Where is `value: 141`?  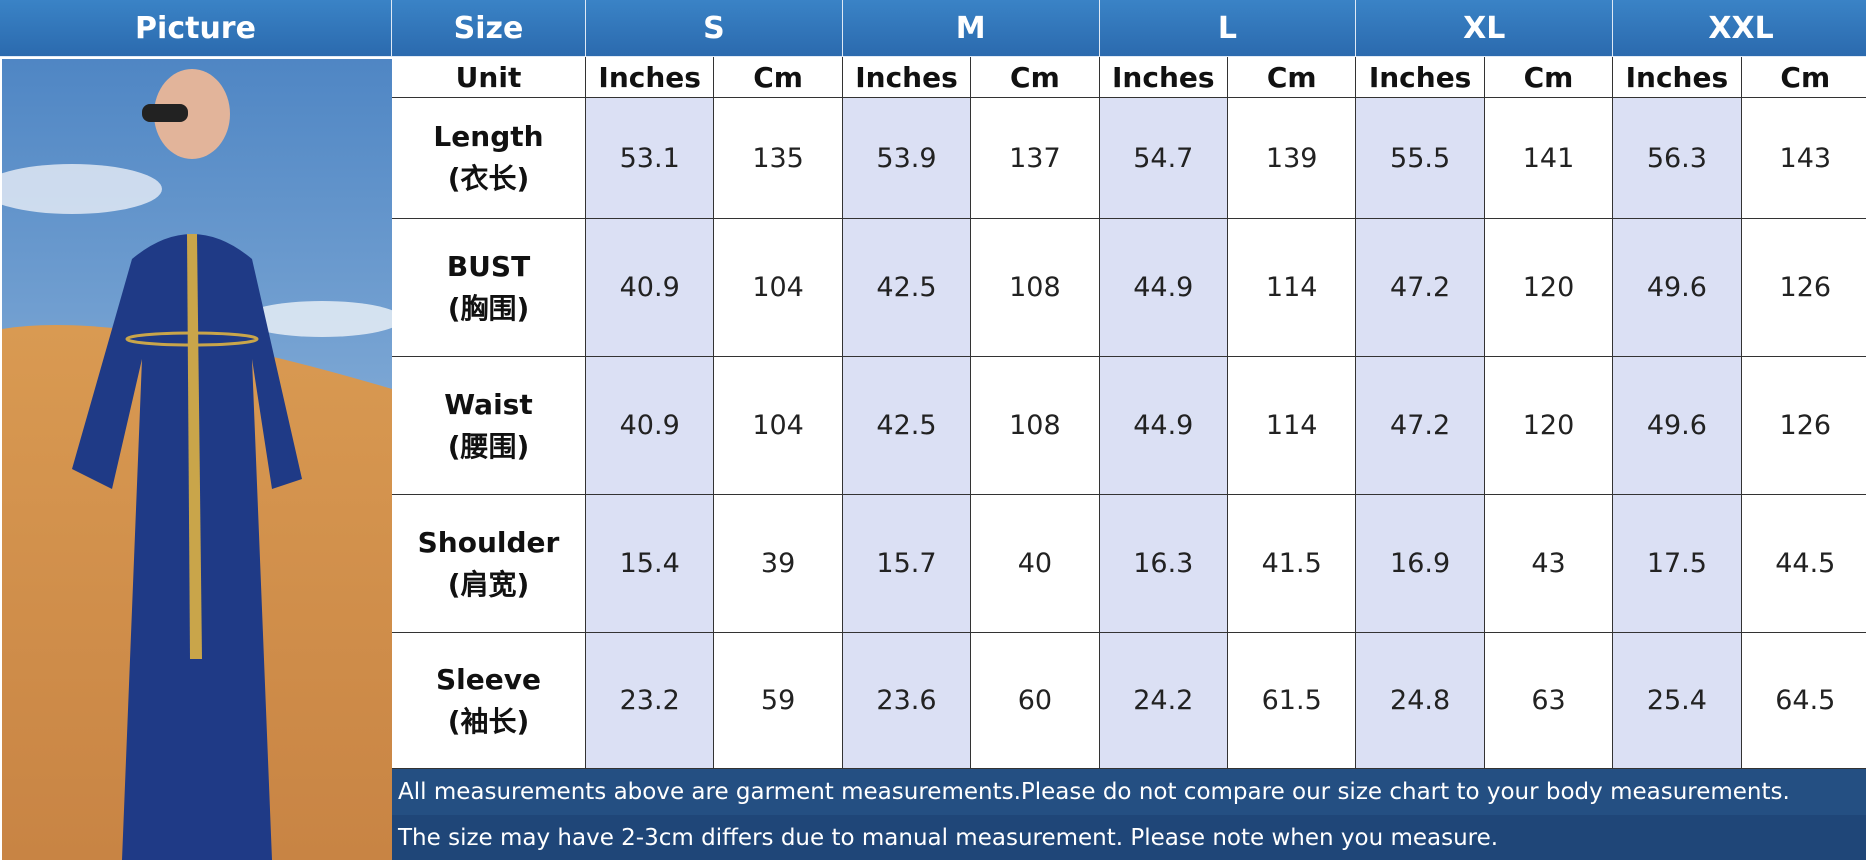
value: 141 is located at coordinates (1548, 158).